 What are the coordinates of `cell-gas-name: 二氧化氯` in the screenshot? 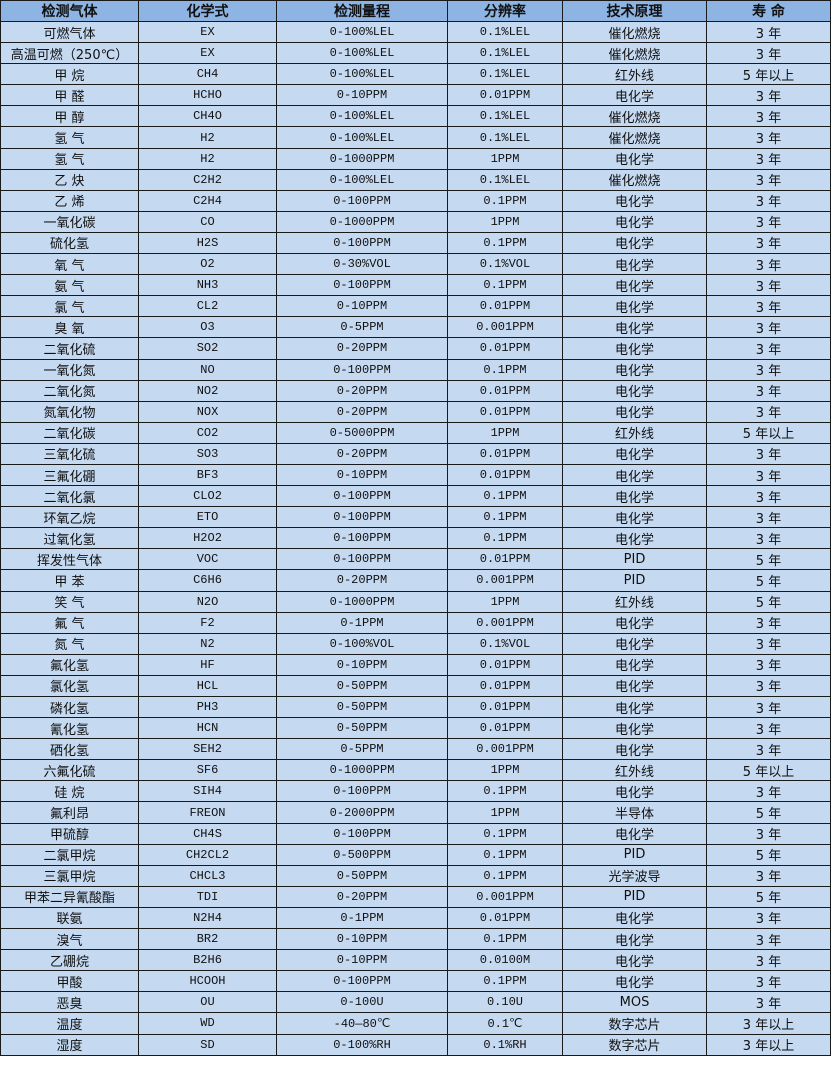 It's located at (69, 496).